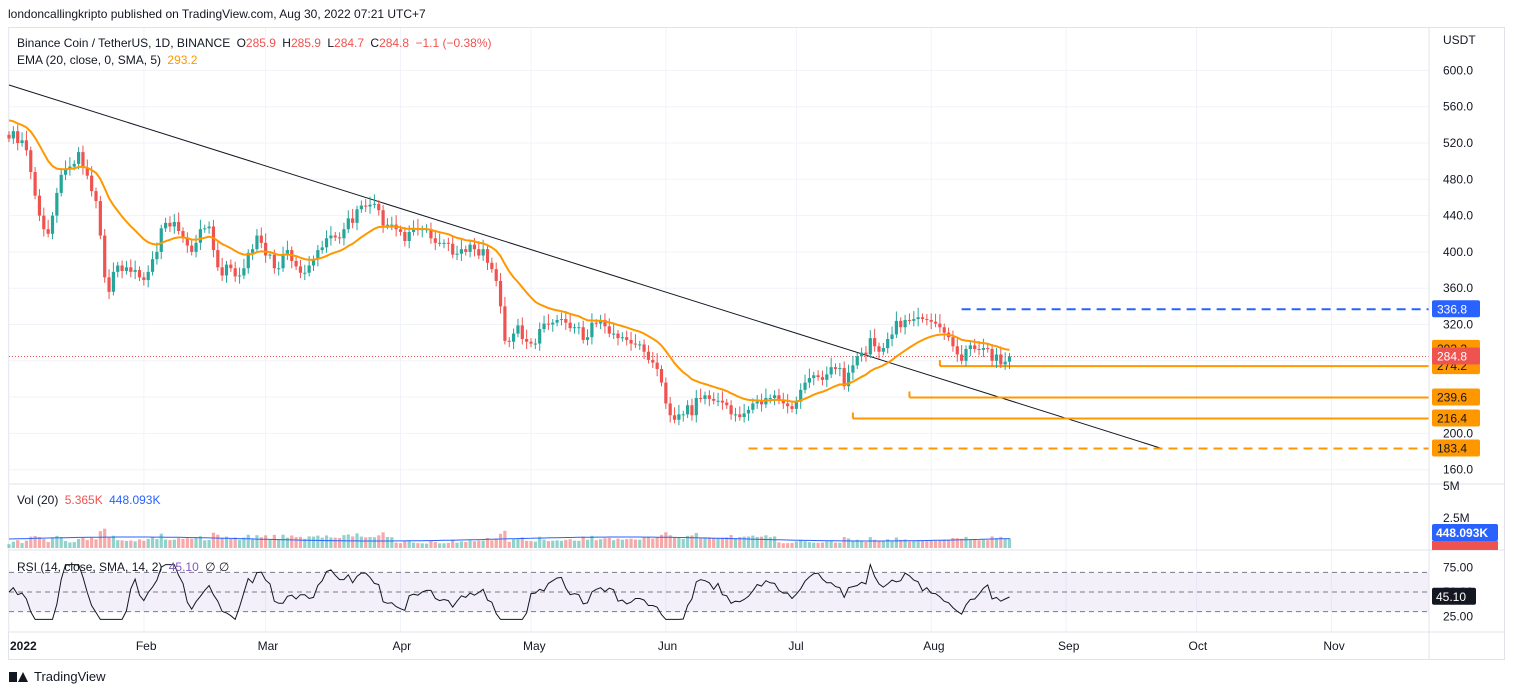 Image resolution: width=1514 pixels, height=695 pixels. What do you see at coordinates (1465, 532) in the screenshot?
I see `volume-ma-tag-bg` at bounding box center [1465, 532].